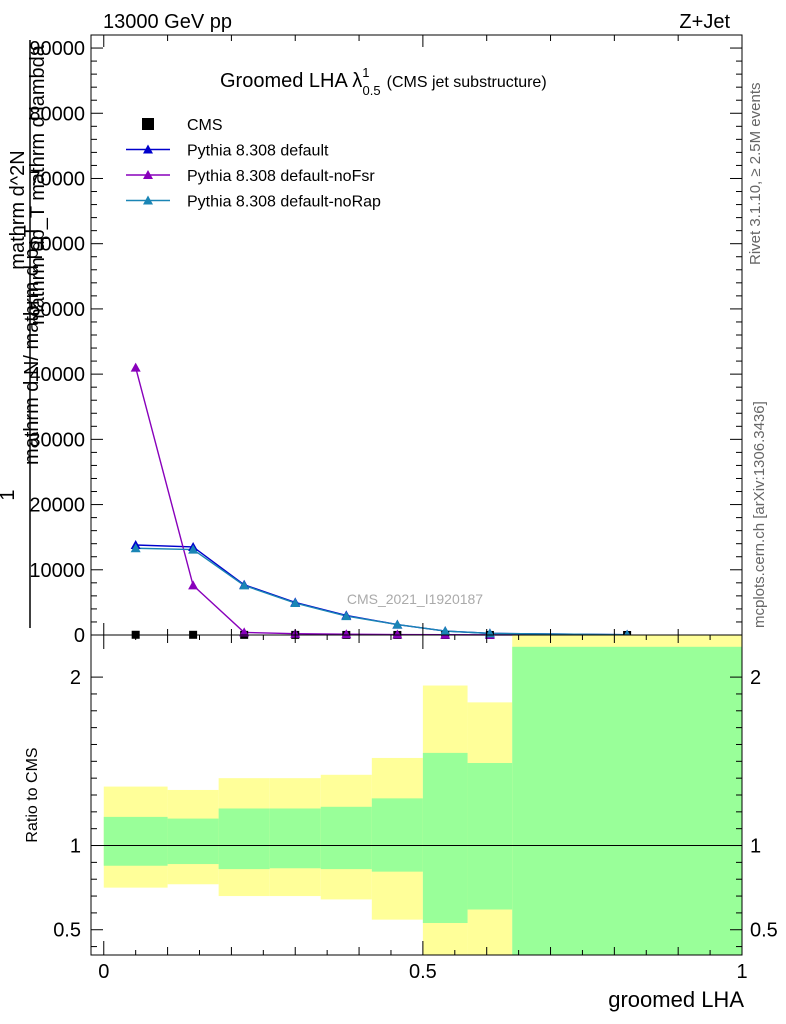  What do you see at coordinates (676, 999) in the screenshot?
I see `x-axis-label: groomed LHA` at bounding box center [676, 999].